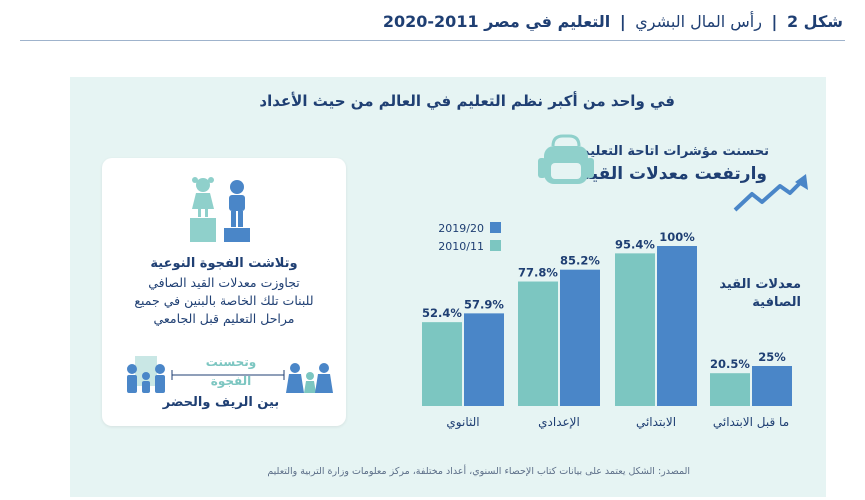 This screenshot has height=500, width=865. What do you see at coordinates (656, 422) in the screenshot?
I see `category-label: الابتدائي` at bounding box center [656, 422].